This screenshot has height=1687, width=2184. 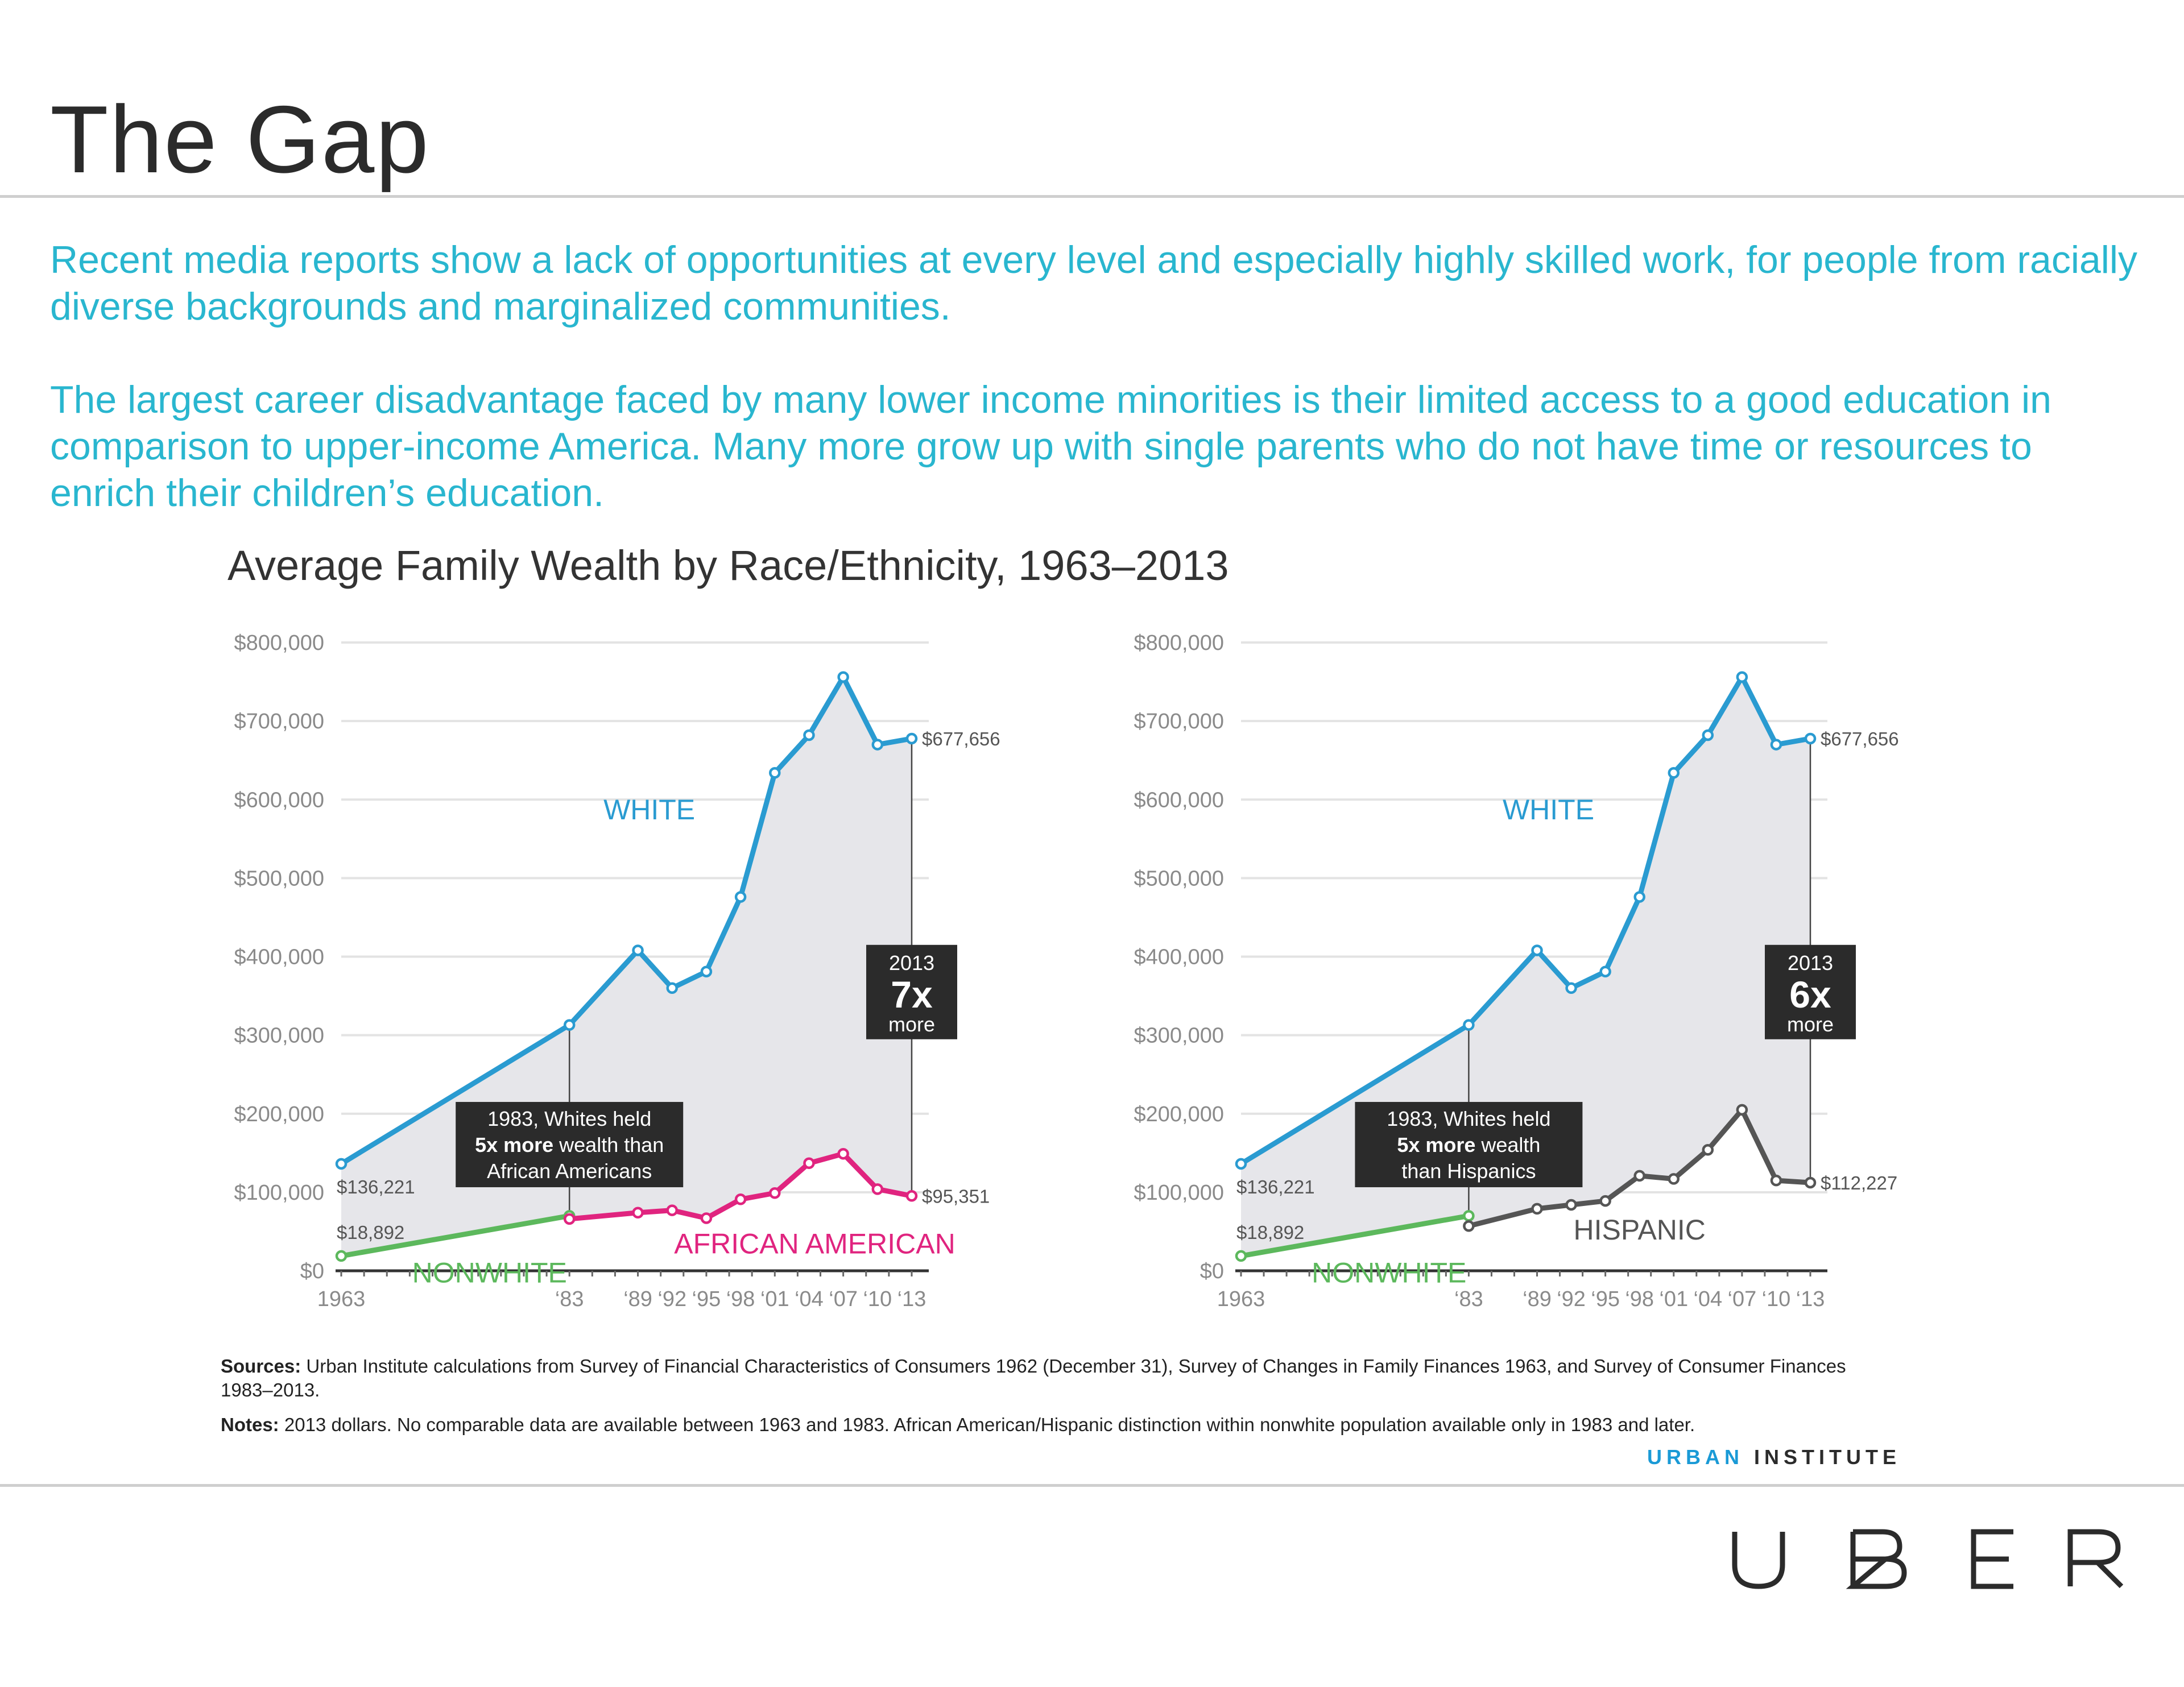 I want to click on series-line-hispanic, so click(x=1639, y=1168).